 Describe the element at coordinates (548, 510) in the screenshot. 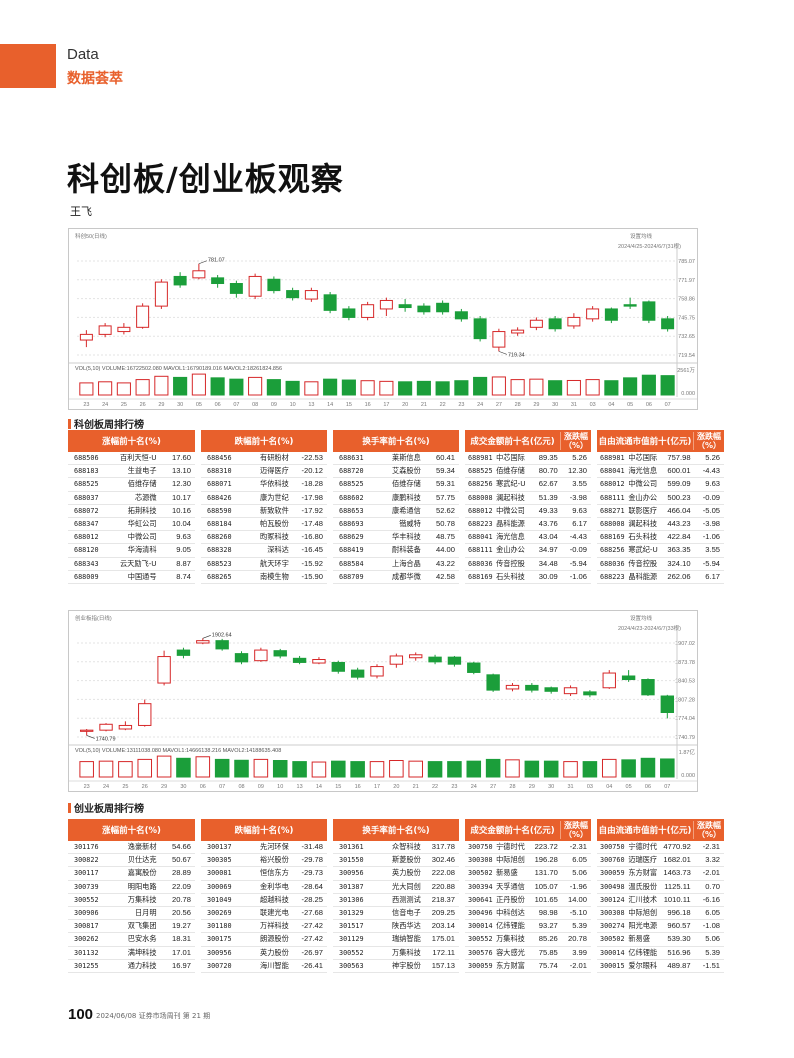

I see `stock-value: 49.33` at that location.